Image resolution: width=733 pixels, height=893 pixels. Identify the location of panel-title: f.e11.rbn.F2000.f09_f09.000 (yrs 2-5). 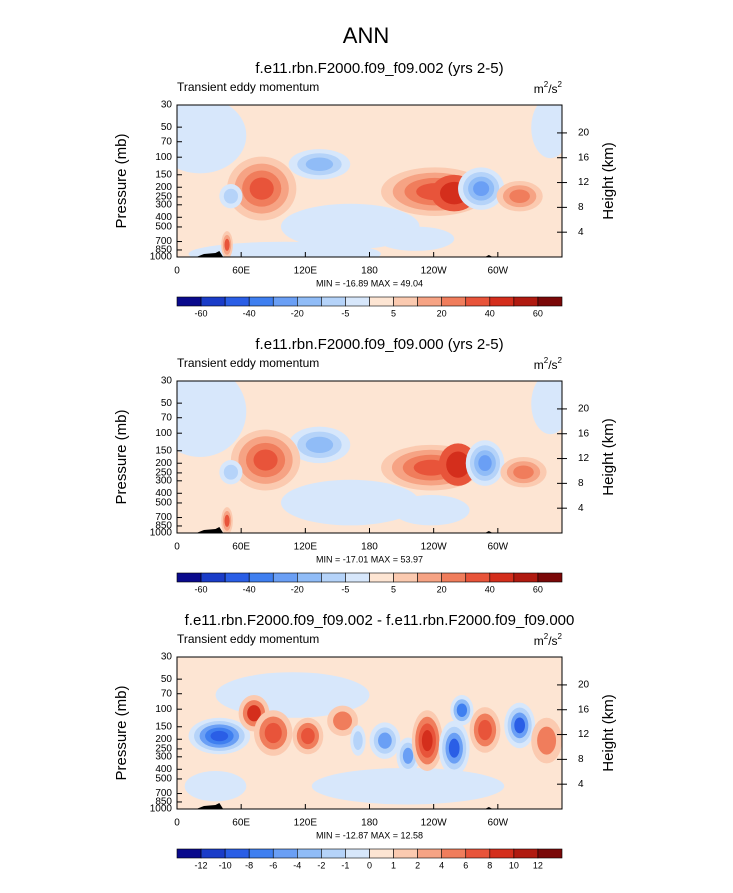
(379, 344).